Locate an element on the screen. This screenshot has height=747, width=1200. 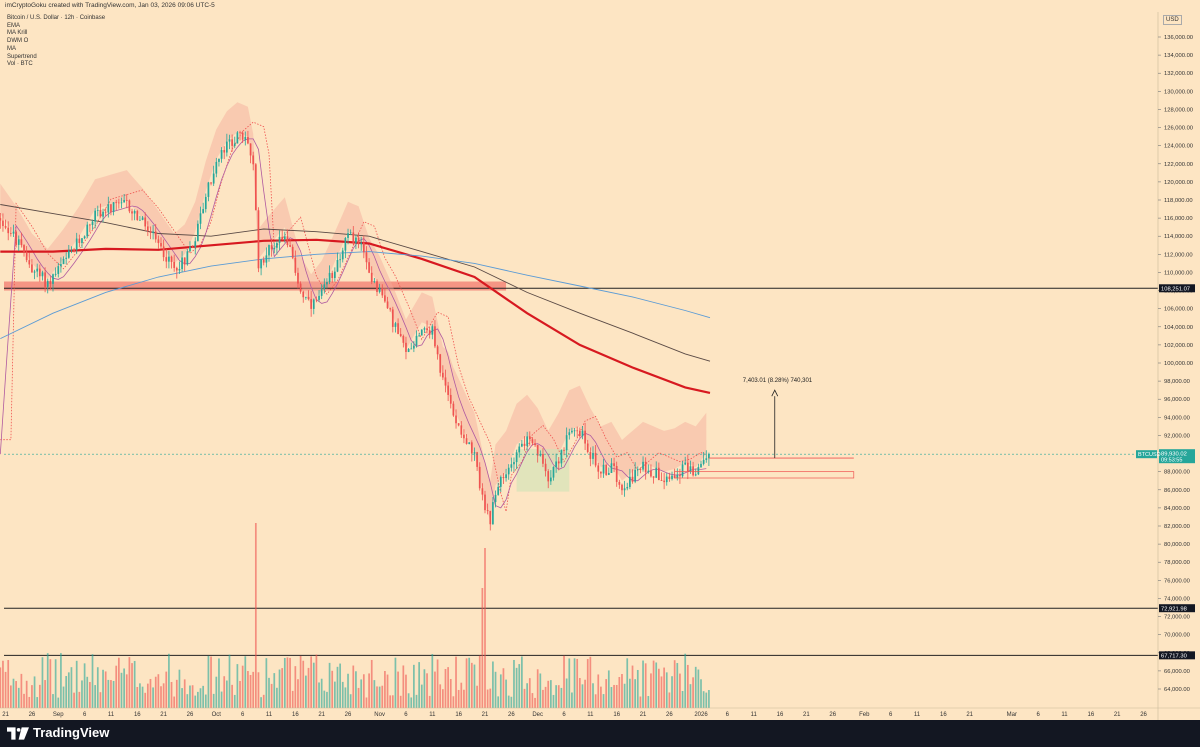
currency-label: USD is located at coordinates (1172, 20).